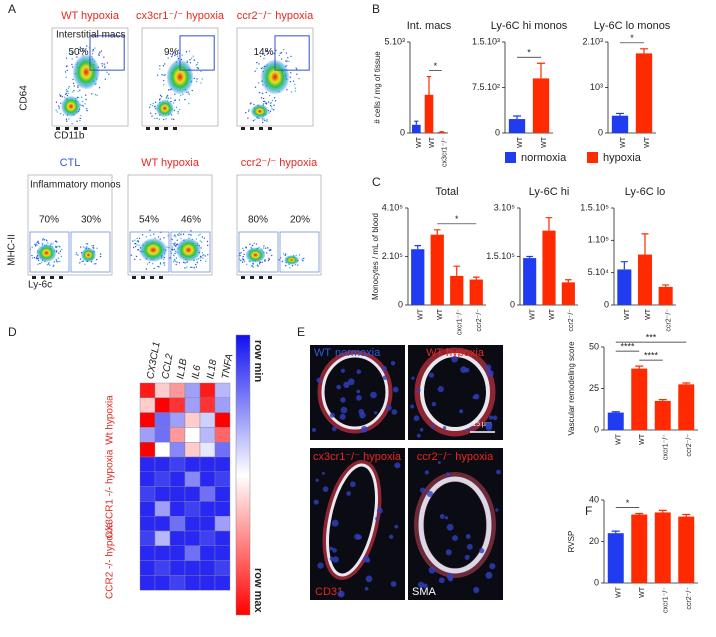 This screenshot has height=637, width=716. Describe the element at coordinates (376, 9) in the screenshot. I see `panel-label: B` at that location.